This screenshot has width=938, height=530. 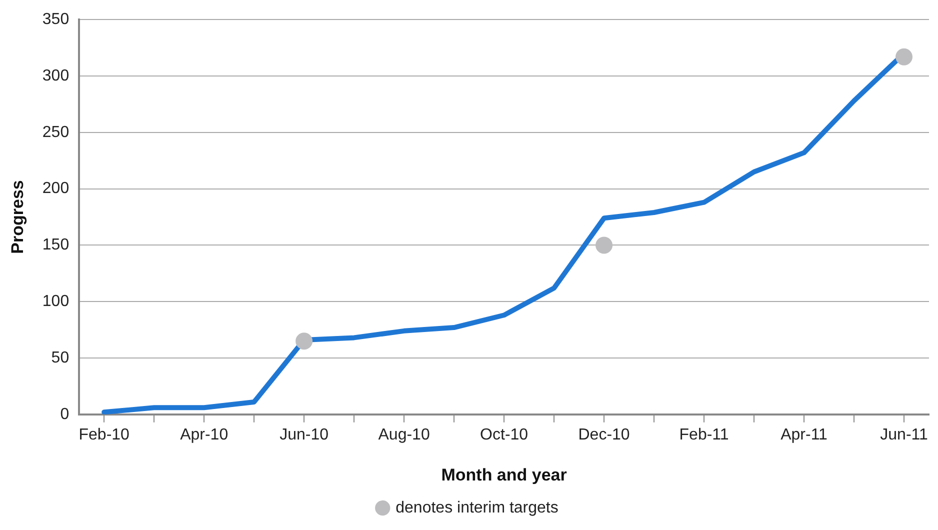 I want to click on x-tick-label: Oct-10, so click(x=504, y=435).